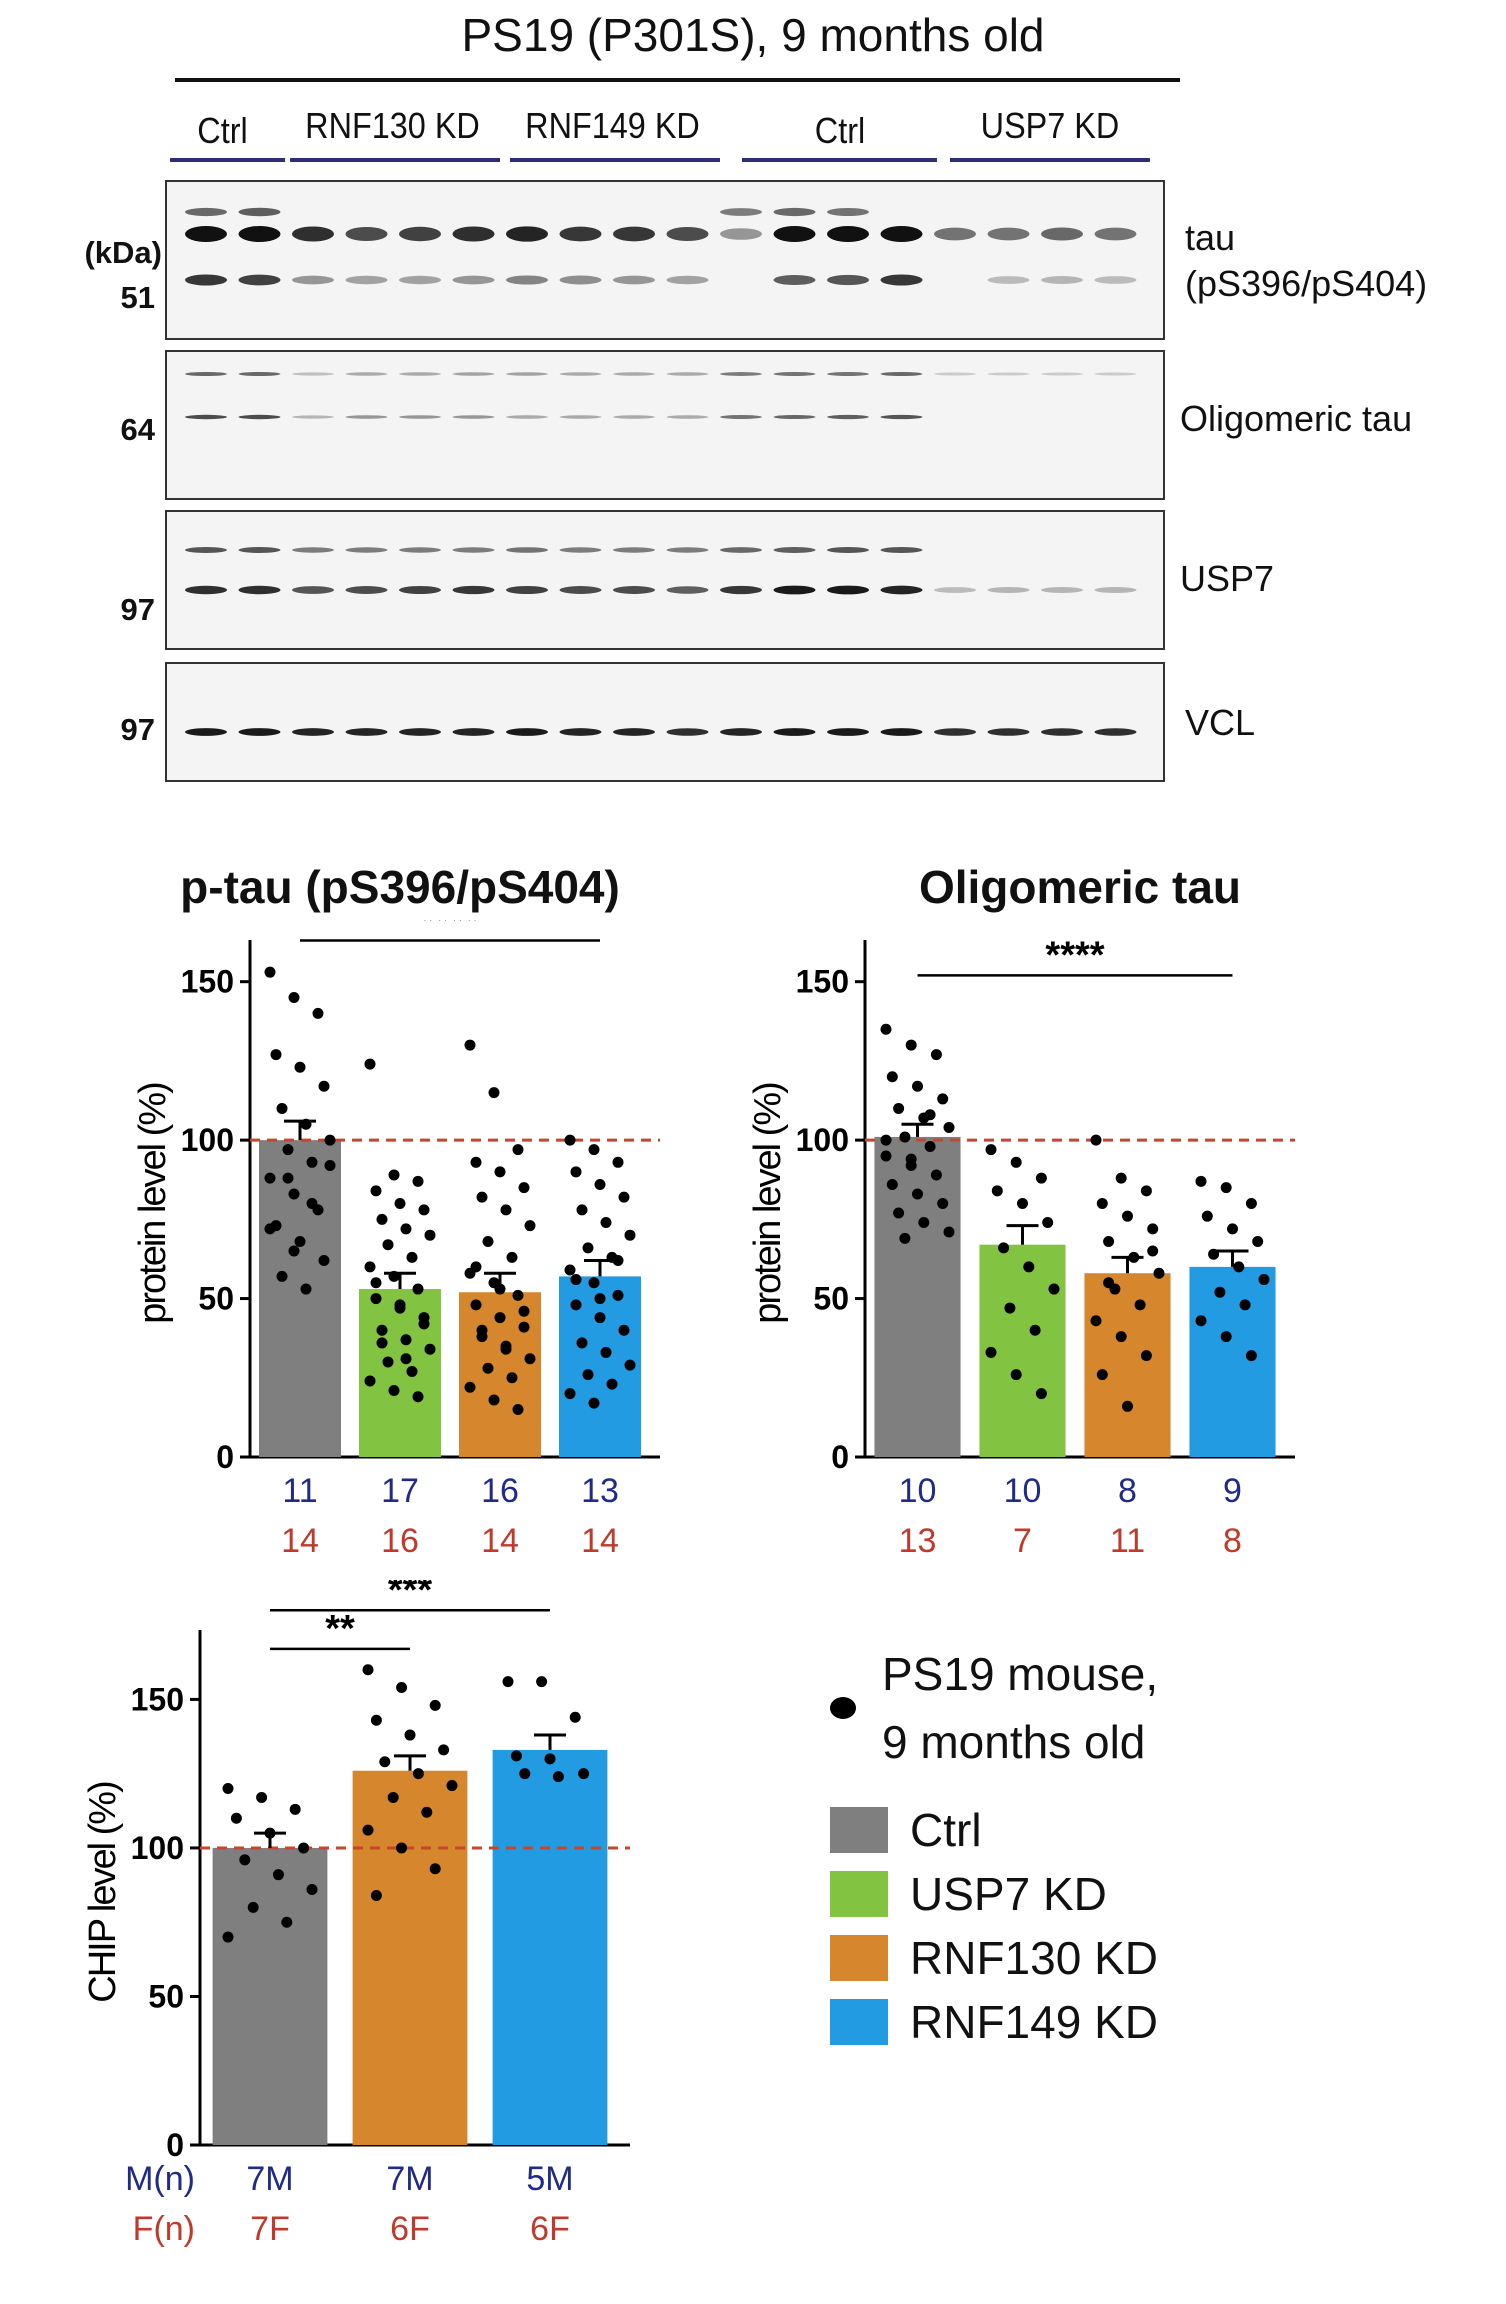  Describe the element at coordinates (1074, 955) in the screenshot. I see `significance-label: ****` at that location.